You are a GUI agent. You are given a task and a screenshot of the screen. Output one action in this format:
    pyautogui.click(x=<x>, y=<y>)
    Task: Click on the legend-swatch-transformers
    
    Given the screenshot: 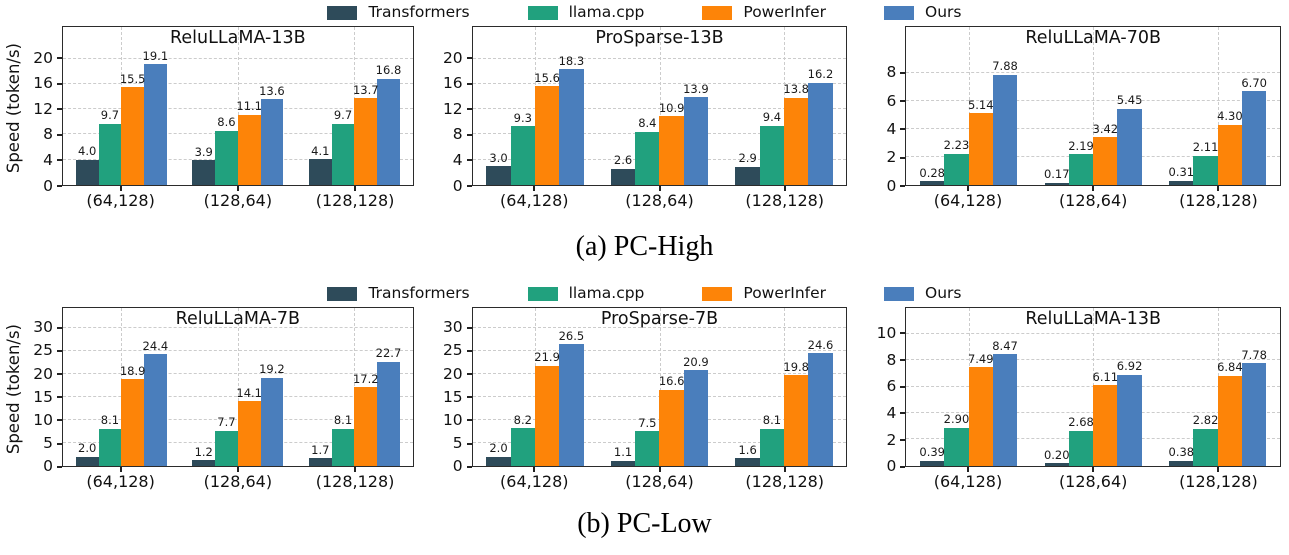 What is the action you would take?
    pyautogui.click(x=342, y=13)
    